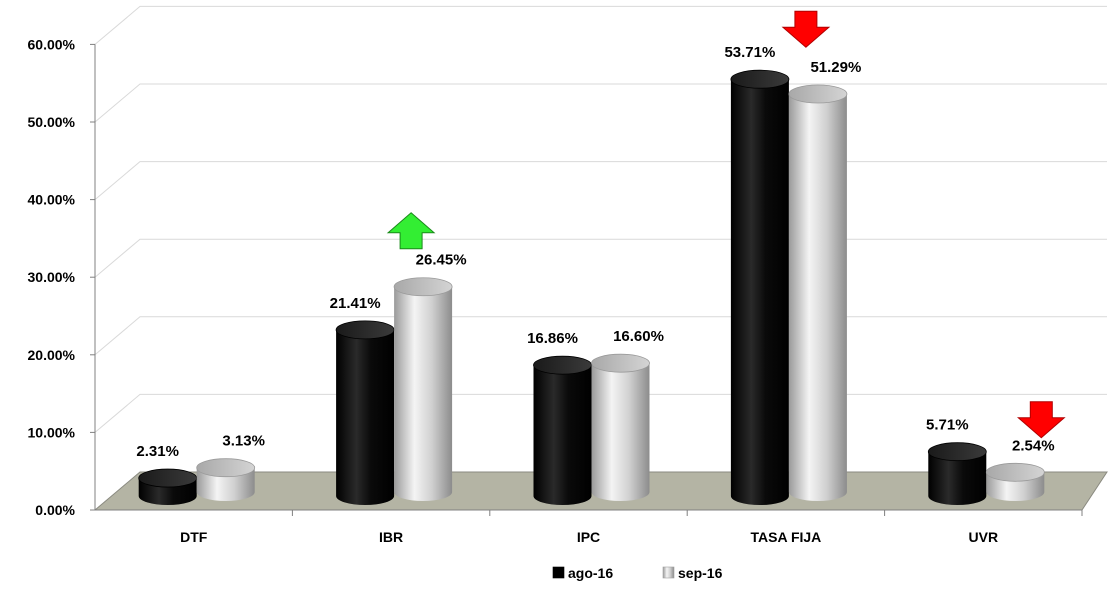 Image resolution: width=1109 pixels, height=592 pixels. I want to click on y-tick-label: 20.00%, so click(52, 355).